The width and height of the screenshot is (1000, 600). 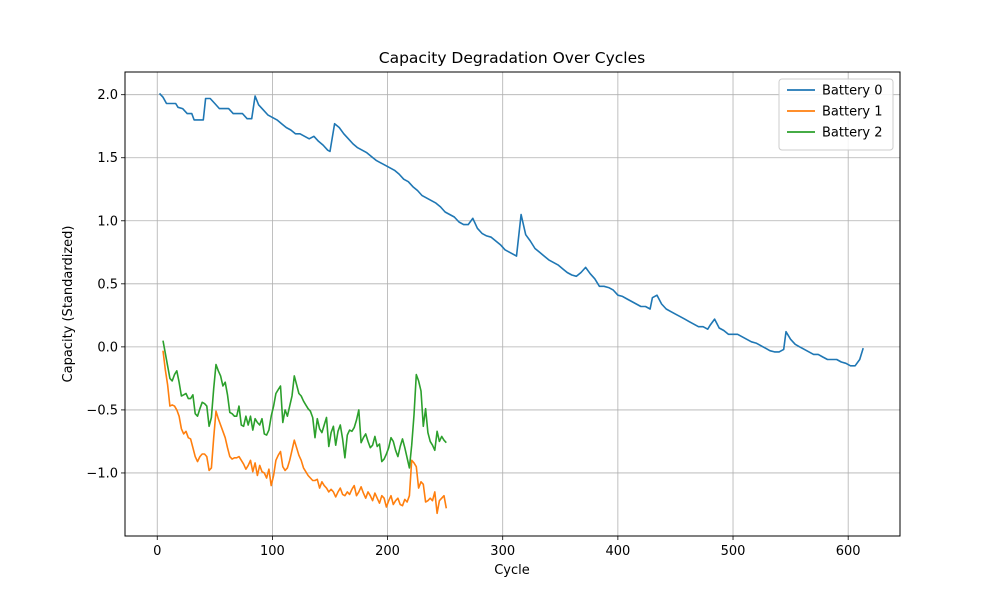 What do you see at coordinates (617, 551) in the screenshot?
I see `x-tick-label: 400` at bounding box center [617, 551].